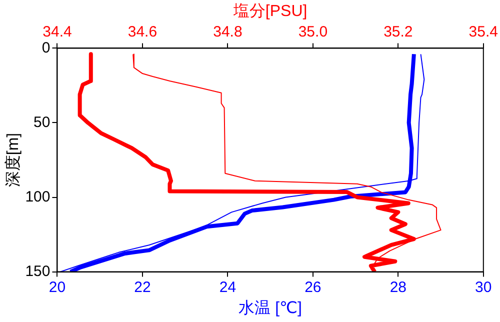  Describe the element at coordinates (57, 31) in the screenshot. I see `x2-tick-label: 34.4` at that location.